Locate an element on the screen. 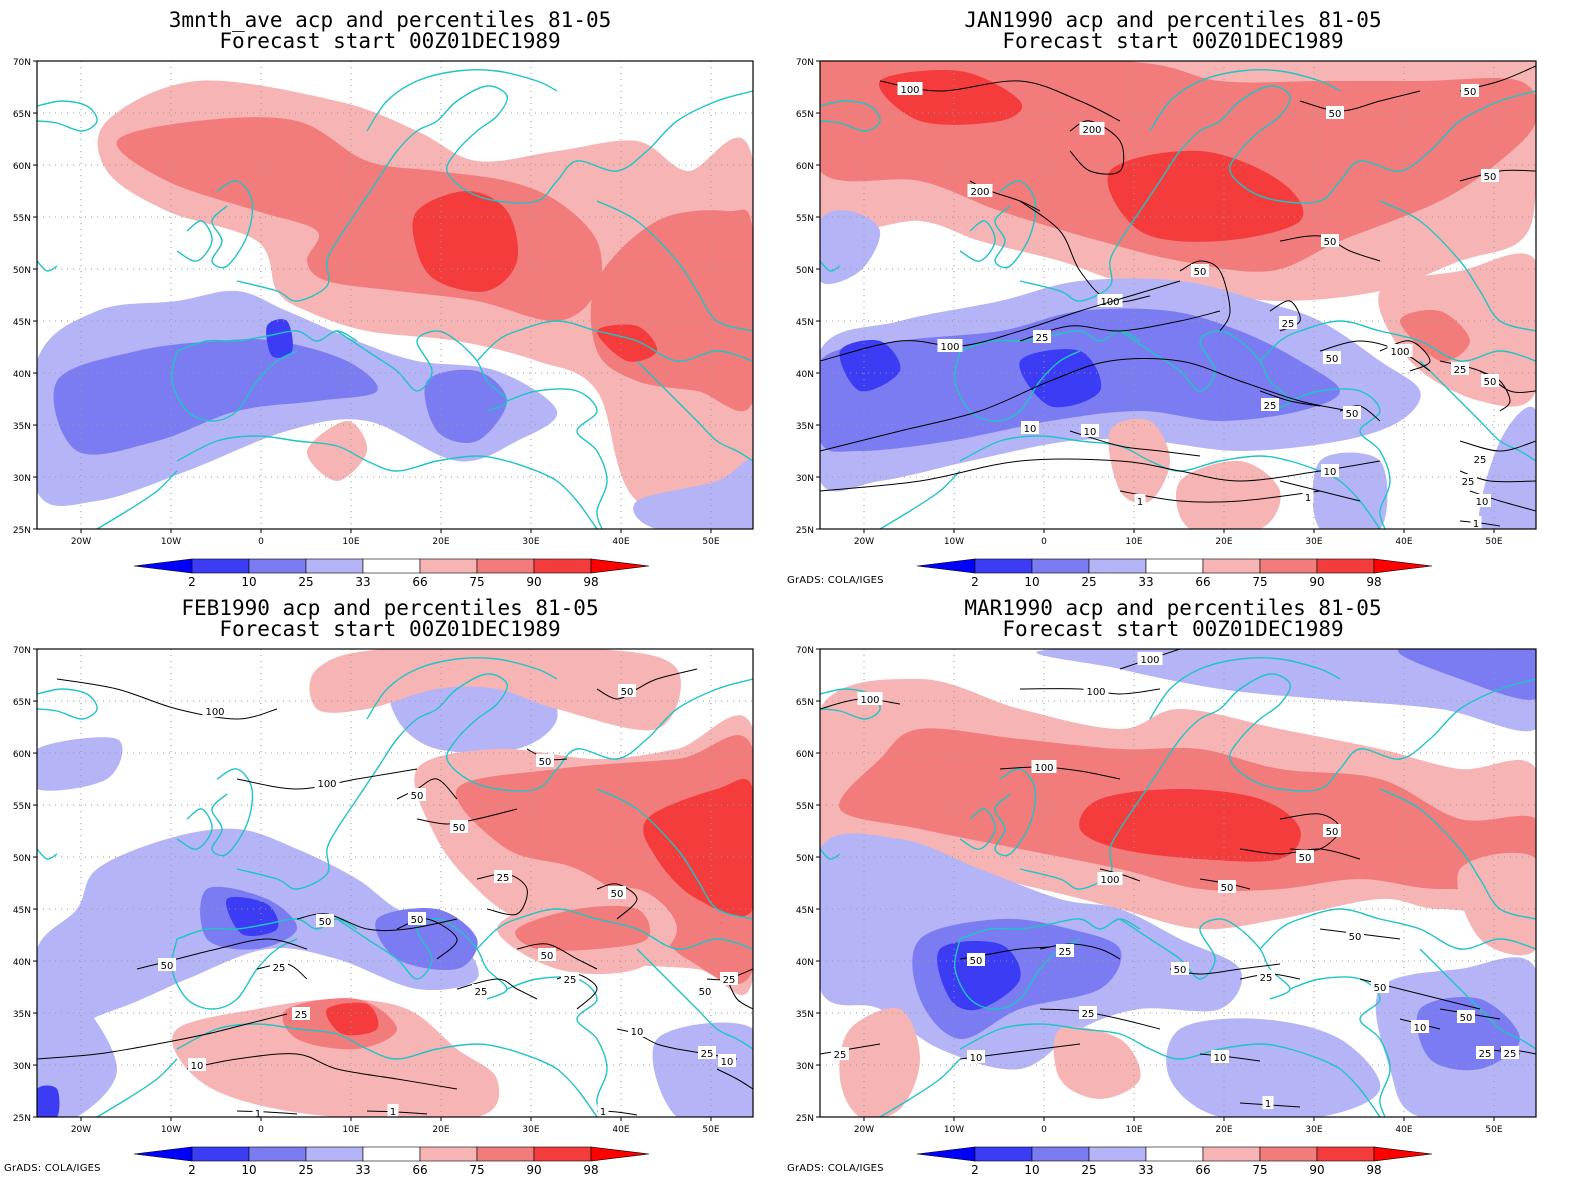 Image resolution: width=1596 pixels, height=1196 pixels. lat-tick-label: 60N is located at coordinates (805, 755).